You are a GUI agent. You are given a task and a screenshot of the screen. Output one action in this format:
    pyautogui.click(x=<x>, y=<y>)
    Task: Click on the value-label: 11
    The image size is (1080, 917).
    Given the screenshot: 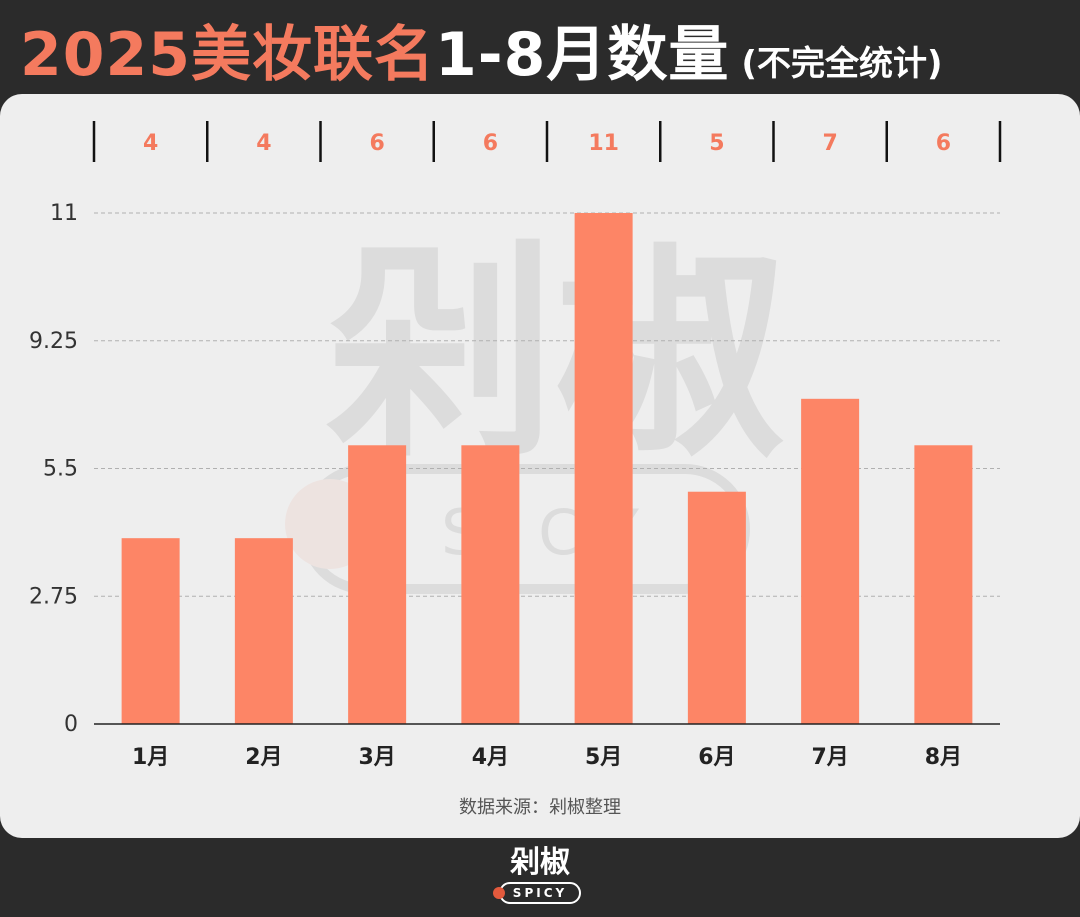 What is the action you would take?
    pyautogui.click(x=603, y=143)
    